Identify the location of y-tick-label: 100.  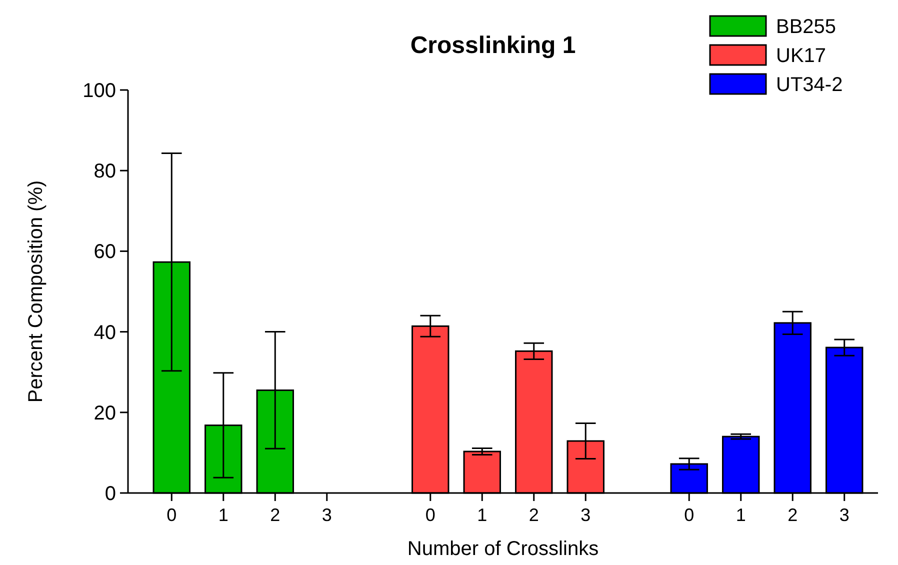
(99, 91).